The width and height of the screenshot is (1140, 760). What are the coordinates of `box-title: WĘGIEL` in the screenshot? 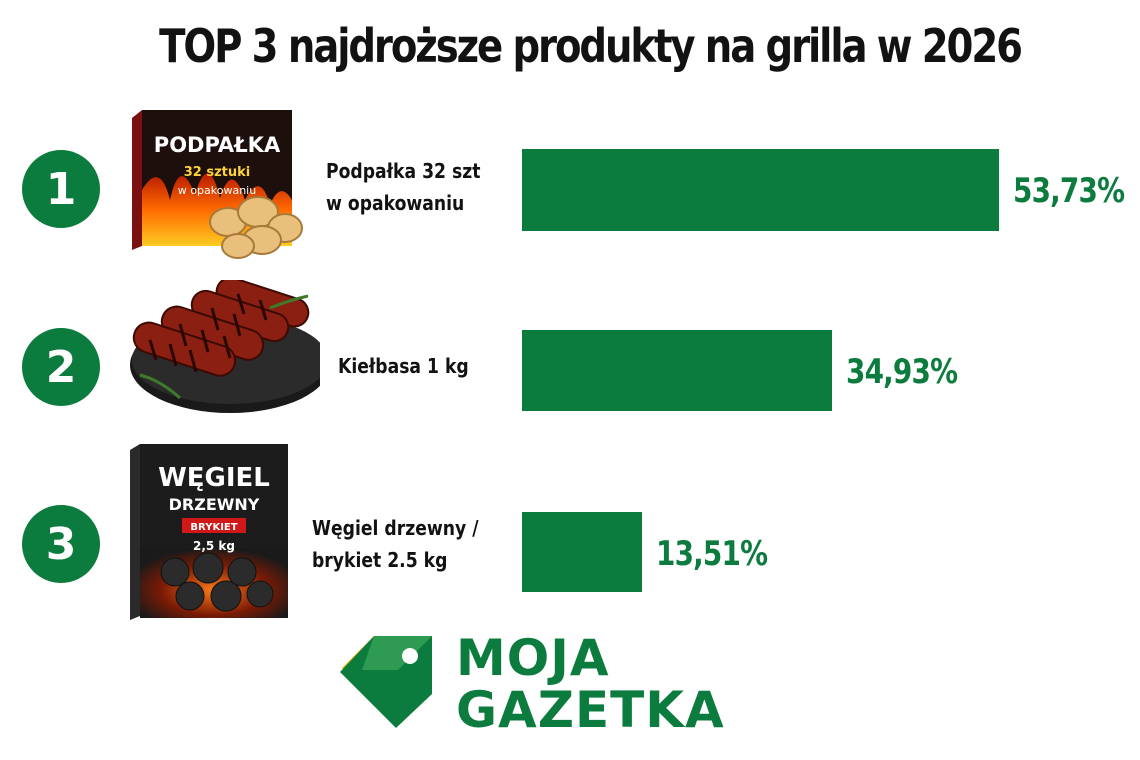 It's located at (214, 478).